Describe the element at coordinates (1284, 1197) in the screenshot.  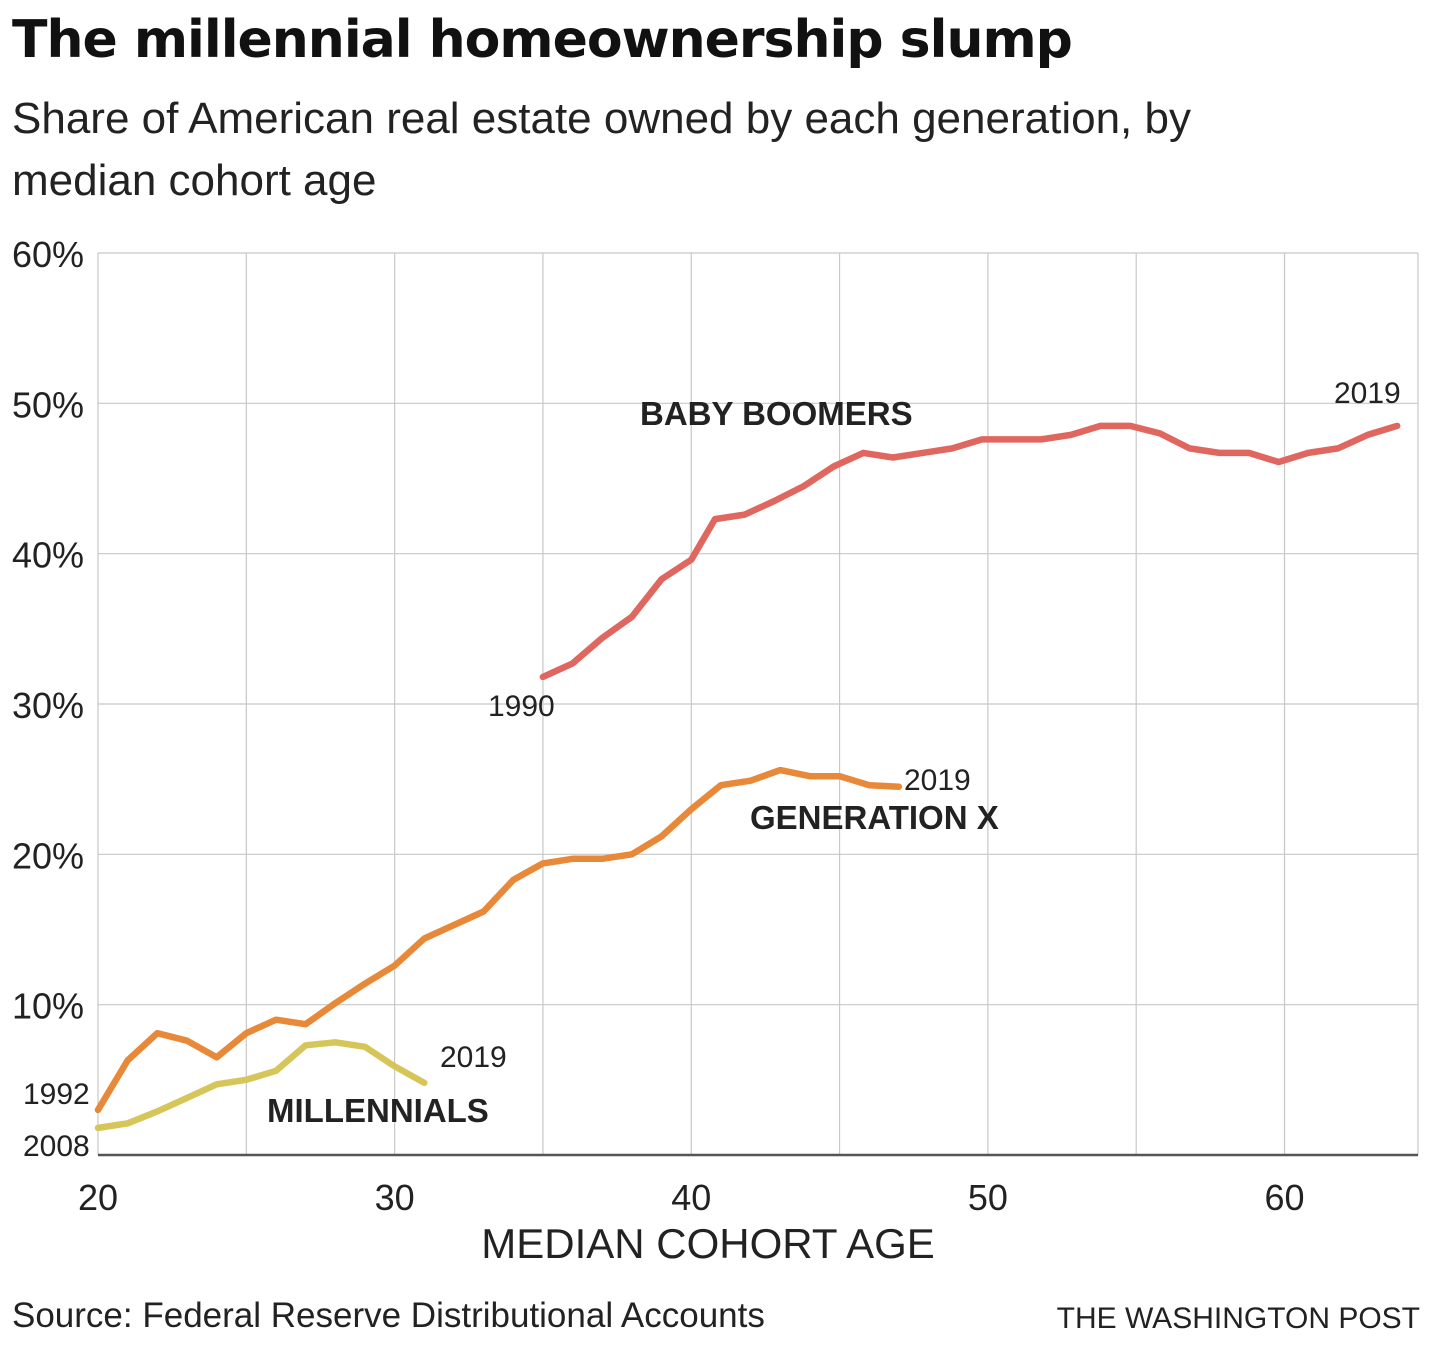
I see `x-tick-label: 60` at that location.